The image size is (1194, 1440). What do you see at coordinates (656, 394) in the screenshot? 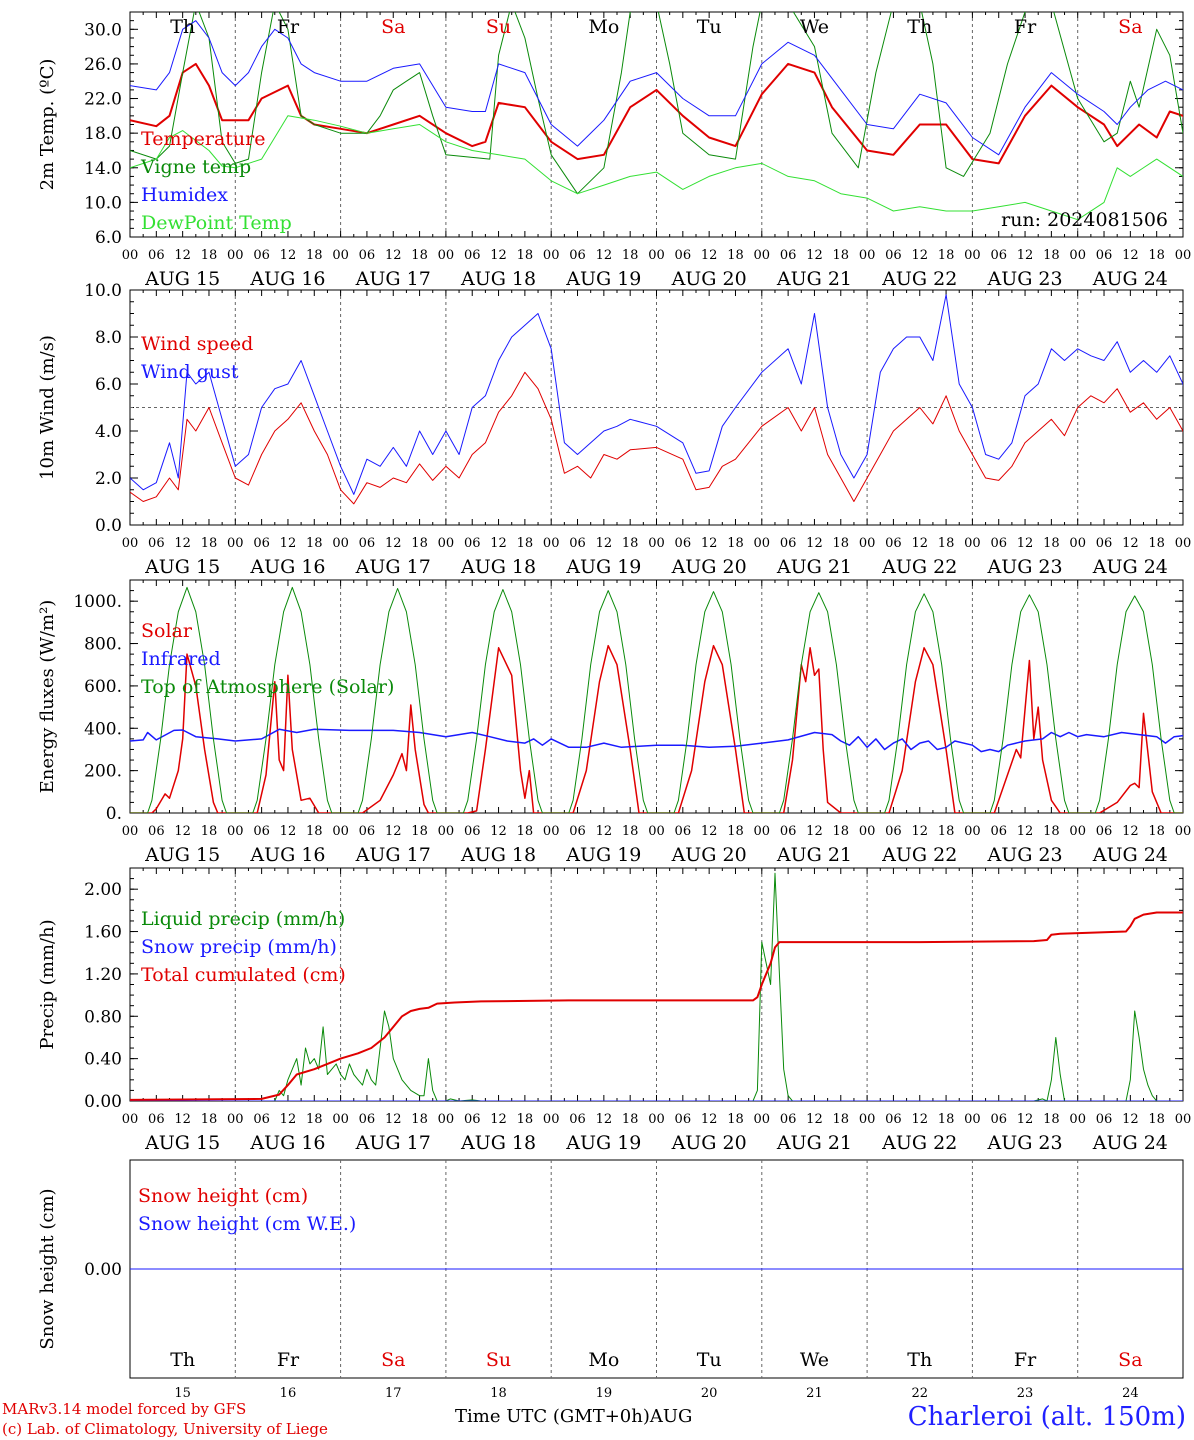
I see `series-line-wind-gust` at bounding box center [656, 394].